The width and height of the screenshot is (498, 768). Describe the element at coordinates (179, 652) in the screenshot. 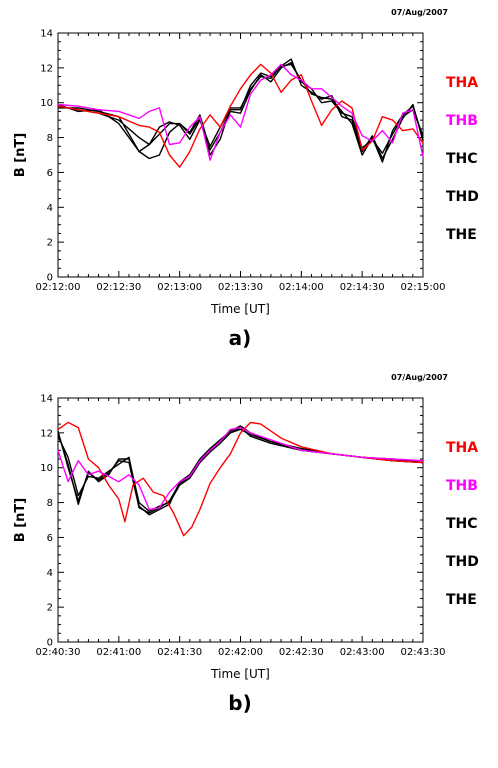

I see `x-tick-label: 02:41:30` at that location.